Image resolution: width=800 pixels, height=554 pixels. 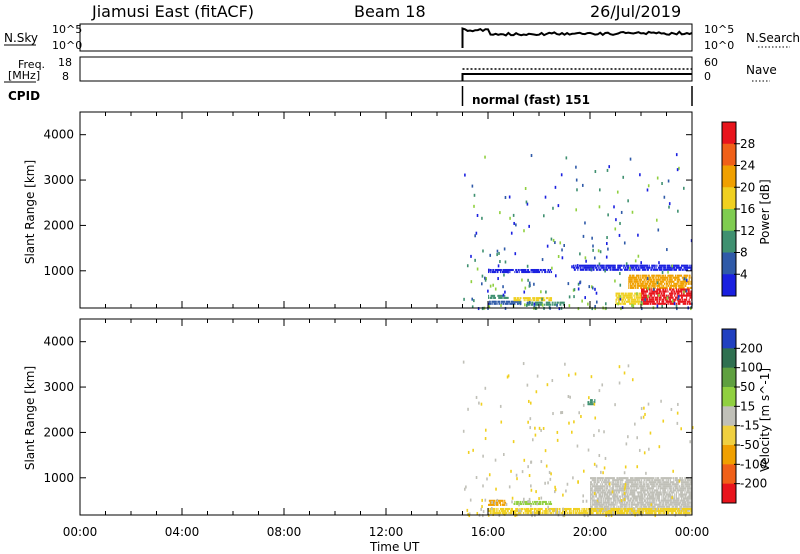 What do you see at coordinates (753, 484) in the screenshot?
I see `colorbar-tick-label: -200` at bounding box center [753, 484].